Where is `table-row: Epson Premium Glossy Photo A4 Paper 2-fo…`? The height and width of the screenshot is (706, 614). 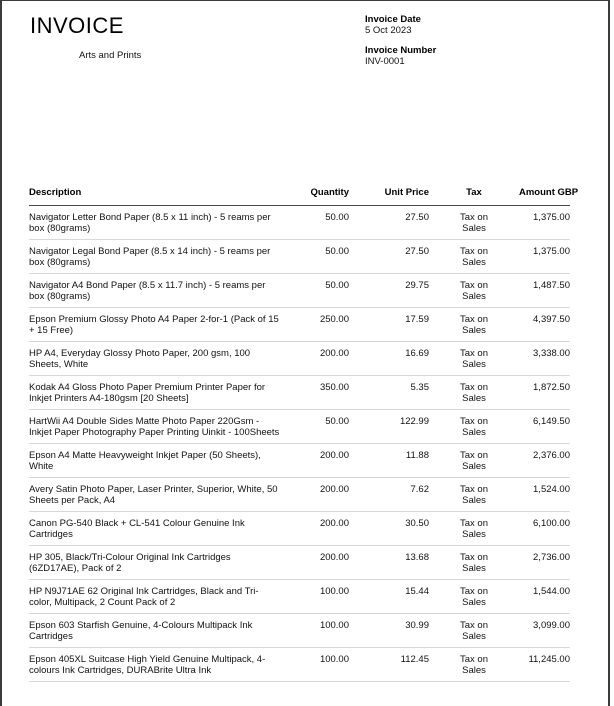
table-row: Epson Premium Glossy Photo A4 Paper 2-fo… is located at coordinates (299, 324).